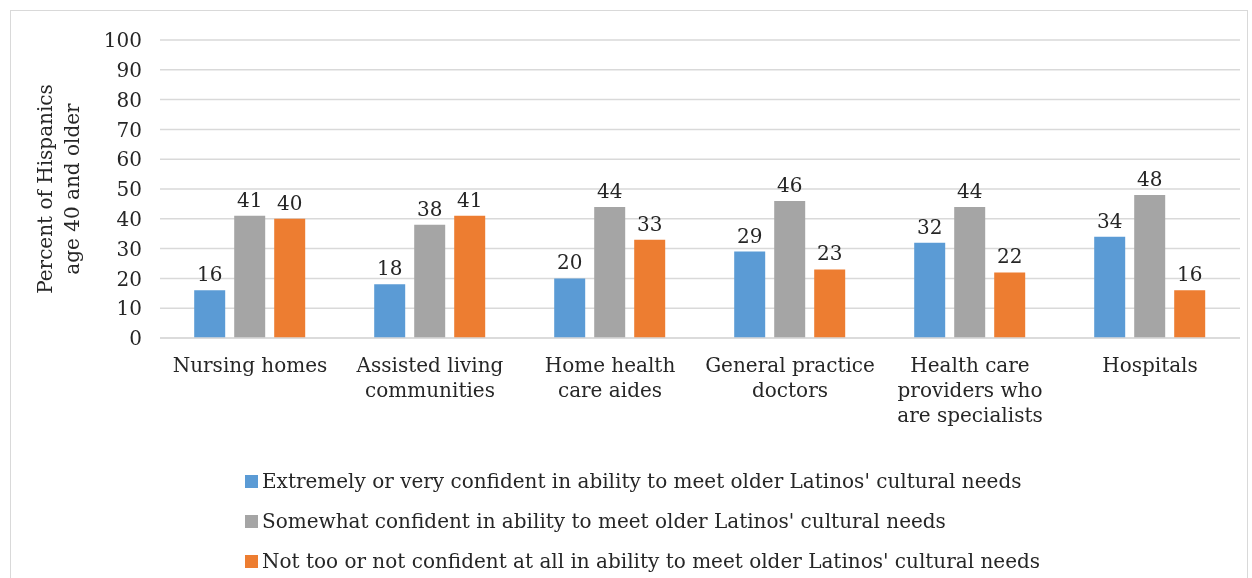 Image resolution: width=1252 pixels, height=578 pixels. I want to click on x-tick-label: General practice doctors, so click(790, 377).